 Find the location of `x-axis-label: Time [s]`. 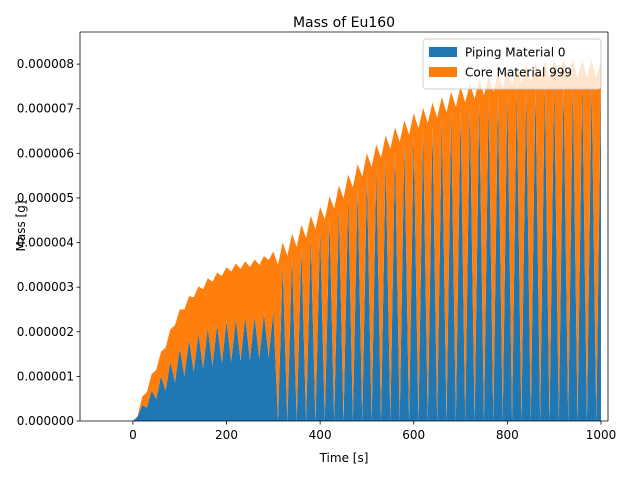

x-axis-label: Time [s] is located at coordinates (344, 458).